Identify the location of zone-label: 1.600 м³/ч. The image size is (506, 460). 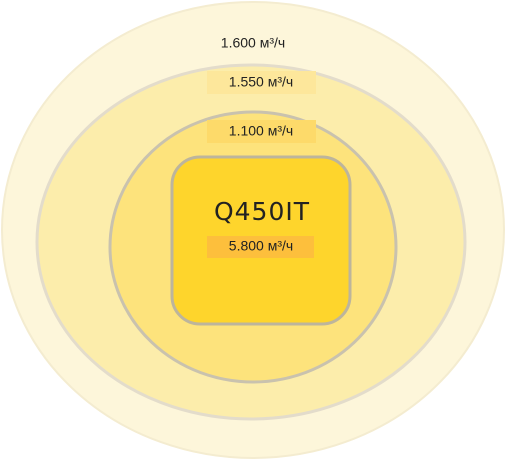
(253, 43).